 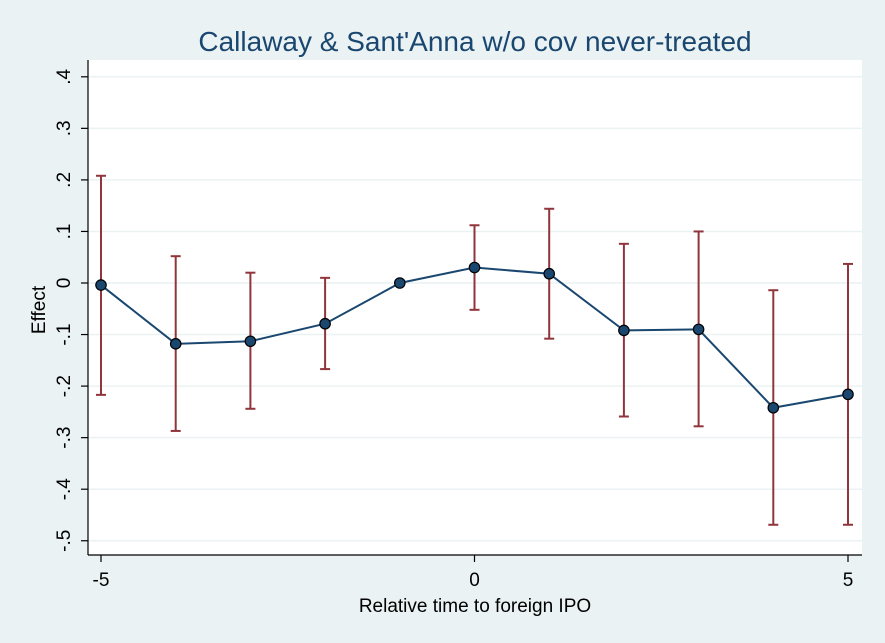 I want to click on x-tick-label: 5, so click(x=848, y=580).